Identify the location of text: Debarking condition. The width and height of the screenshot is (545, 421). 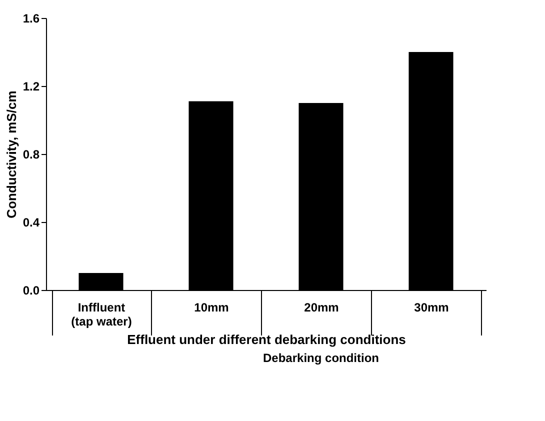
(321, 358).